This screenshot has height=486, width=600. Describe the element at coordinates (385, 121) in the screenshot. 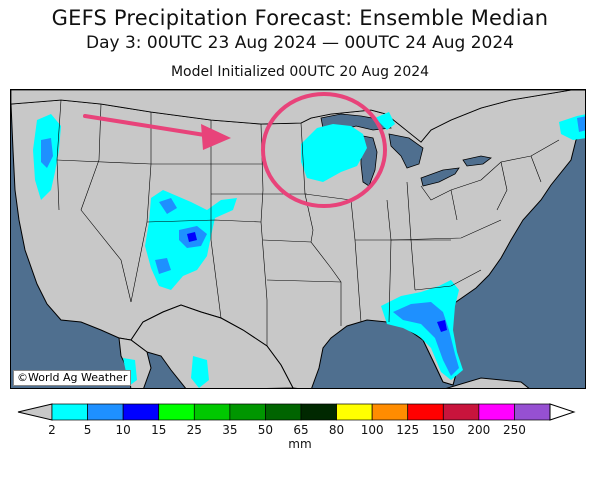

I see `precip-great-lakes-east` at that location.